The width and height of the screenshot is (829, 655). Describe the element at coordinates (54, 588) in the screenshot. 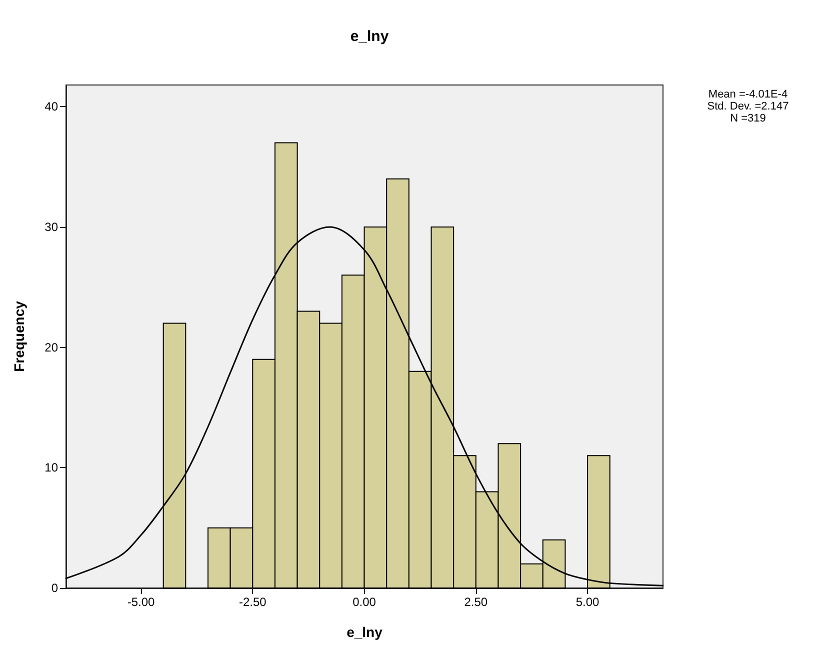

I see `y-tick-label: 0` at that location.